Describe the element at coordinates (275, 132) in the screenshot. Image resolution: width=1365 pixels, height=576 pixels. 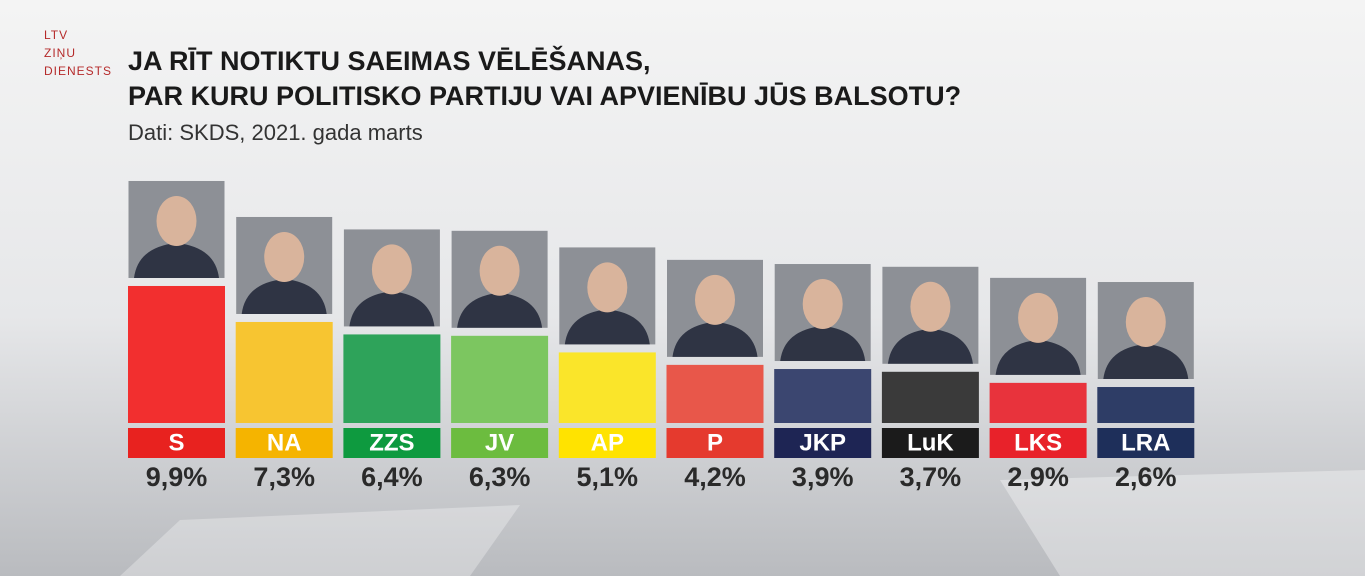
I see `chart-subtitle: Dati: SKDS, 2021. gada marts` at that location.